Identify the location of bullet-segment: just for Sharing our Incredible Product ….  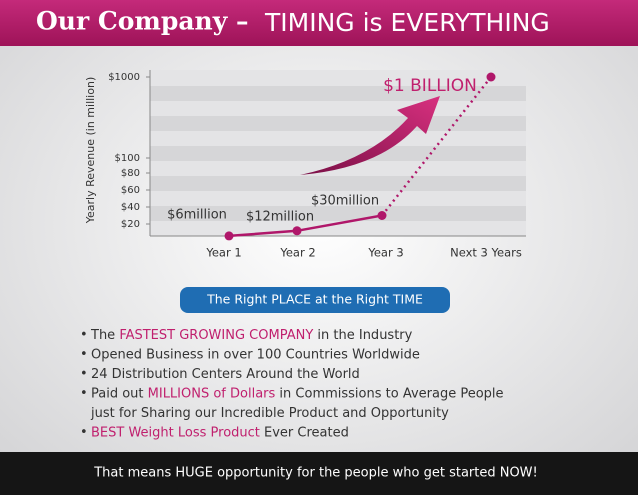
(269, 413).